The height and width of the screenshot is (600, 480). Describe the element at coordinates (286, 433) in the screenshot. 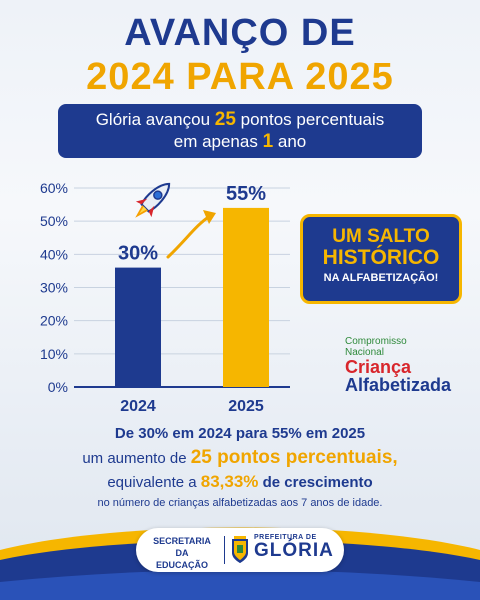

I see `desc-text: 55%` at that location.